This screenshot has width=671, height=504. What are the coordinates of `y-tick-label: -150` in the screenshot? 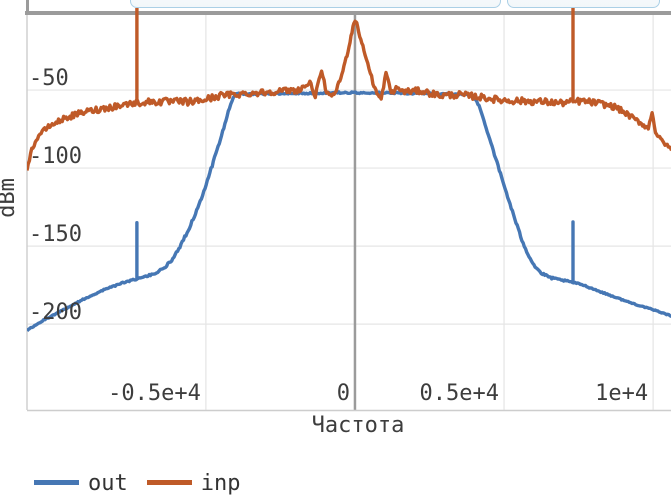 It's located at (55, 234).